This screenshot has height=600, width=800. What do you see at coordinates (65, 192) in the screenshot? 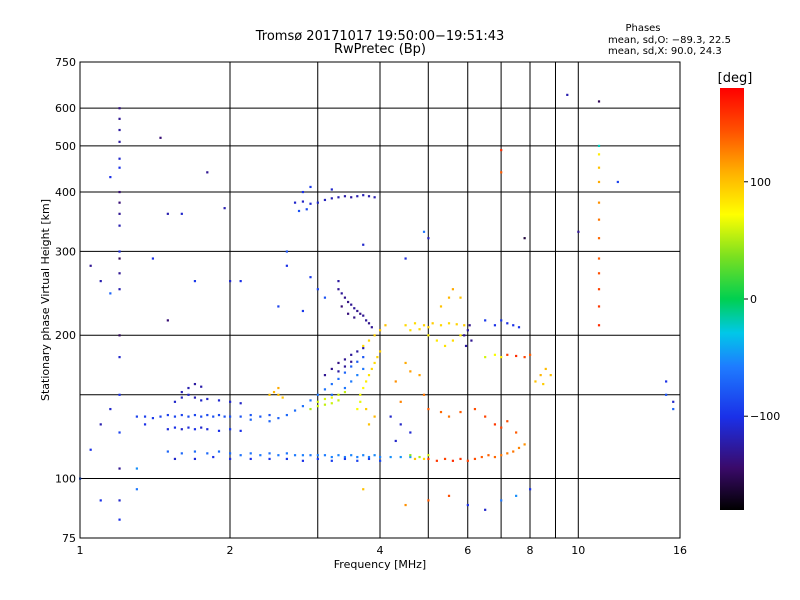
I see `y-tick-label: 400` at bounding box center [65, 192].